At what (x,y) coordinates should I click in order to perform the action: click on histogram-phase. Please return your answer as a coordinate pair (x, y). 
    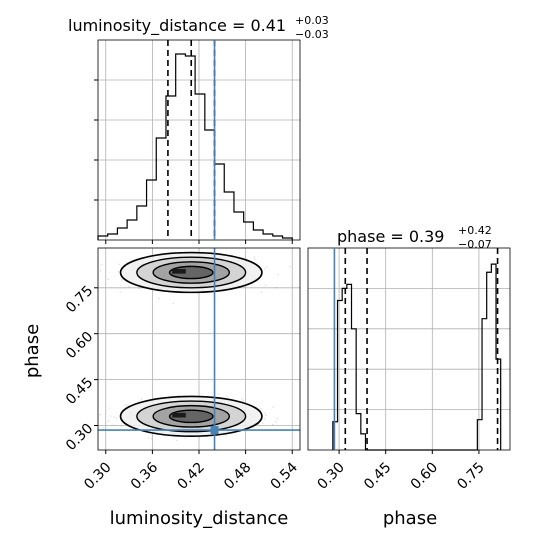
    Looking at the image, I should click on (417, 357).